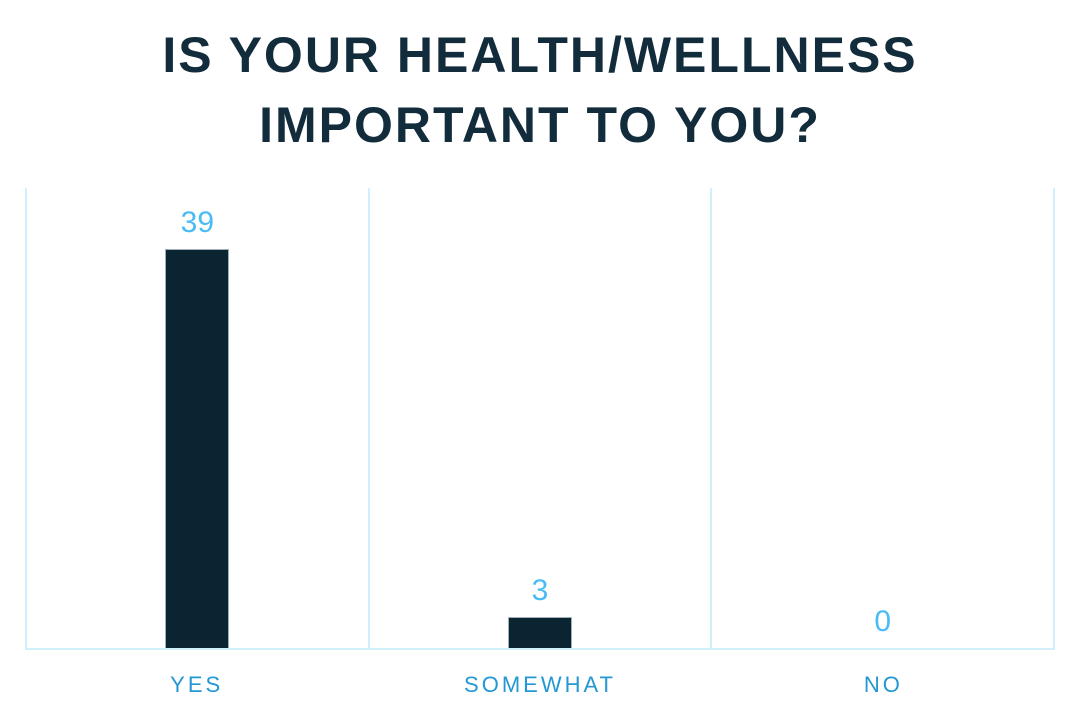  I want to click on category-axis: YES SOMEWHAT NO, so click(540, 685).